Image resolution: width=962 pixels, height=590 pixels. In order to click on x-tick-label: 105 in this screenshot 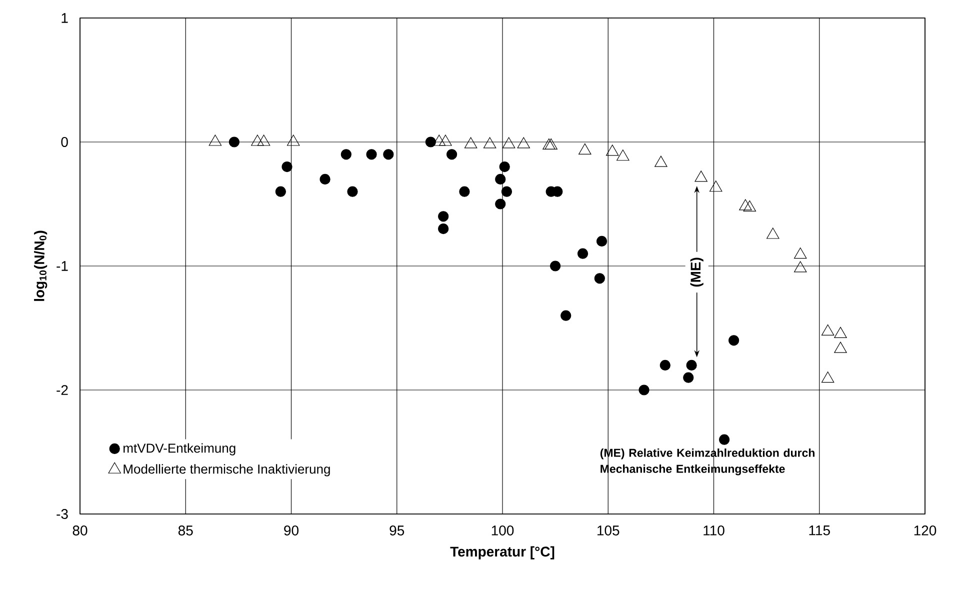, I will do `click(609, 531)`.